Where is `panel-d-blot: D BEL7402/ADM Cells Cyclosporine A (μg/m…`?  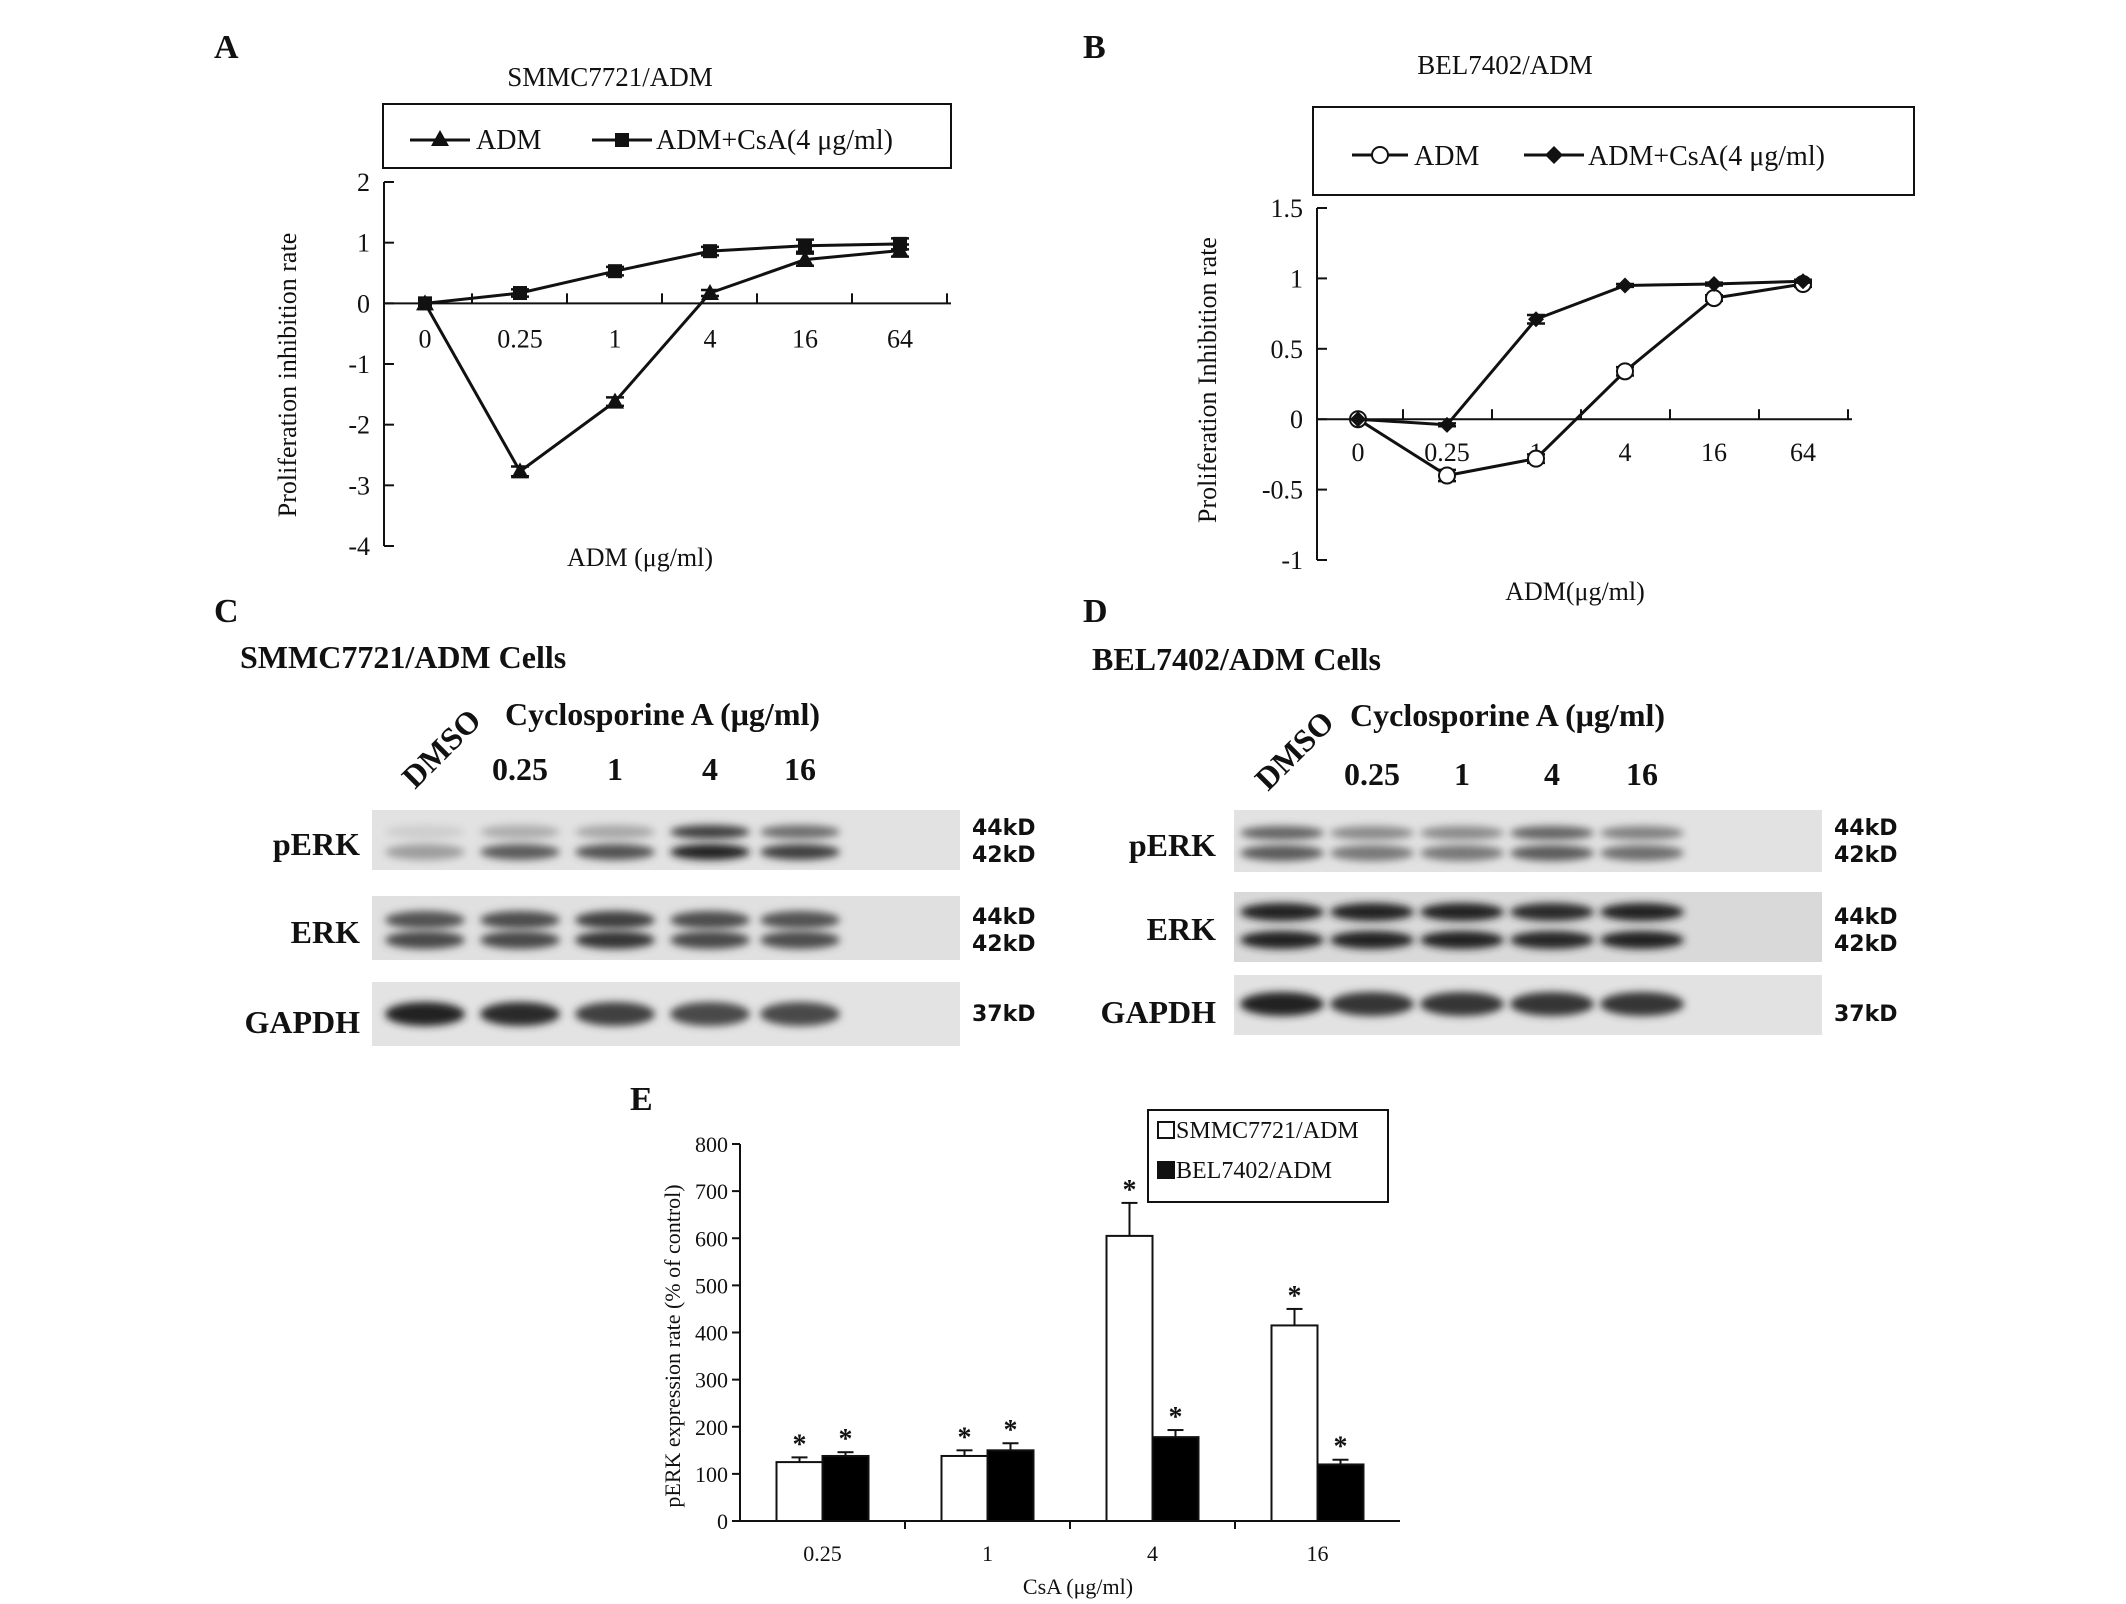 panel-d-blot: D BEL7402/ADM Cells Cyclosporine A (μg/m… is located at coordinates (1490, 814).